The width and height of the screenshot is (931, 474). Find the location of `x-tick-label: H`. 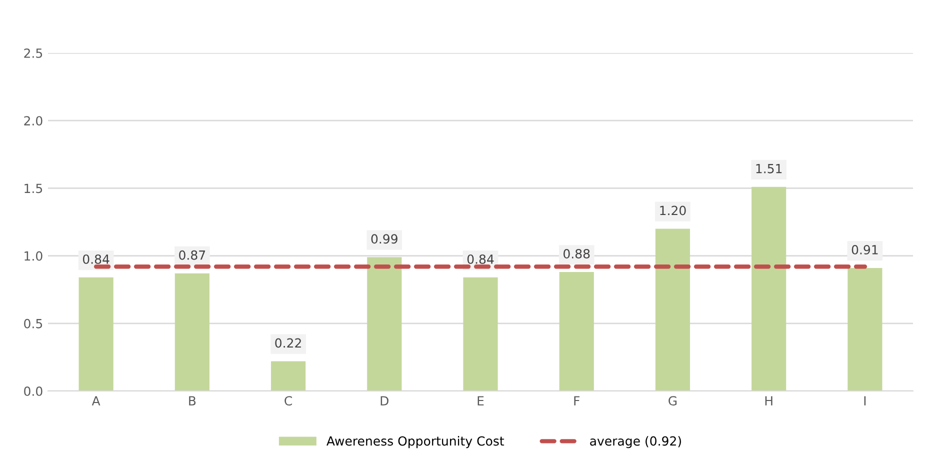

x-tick-label: H is located at coordinates (768, 401).